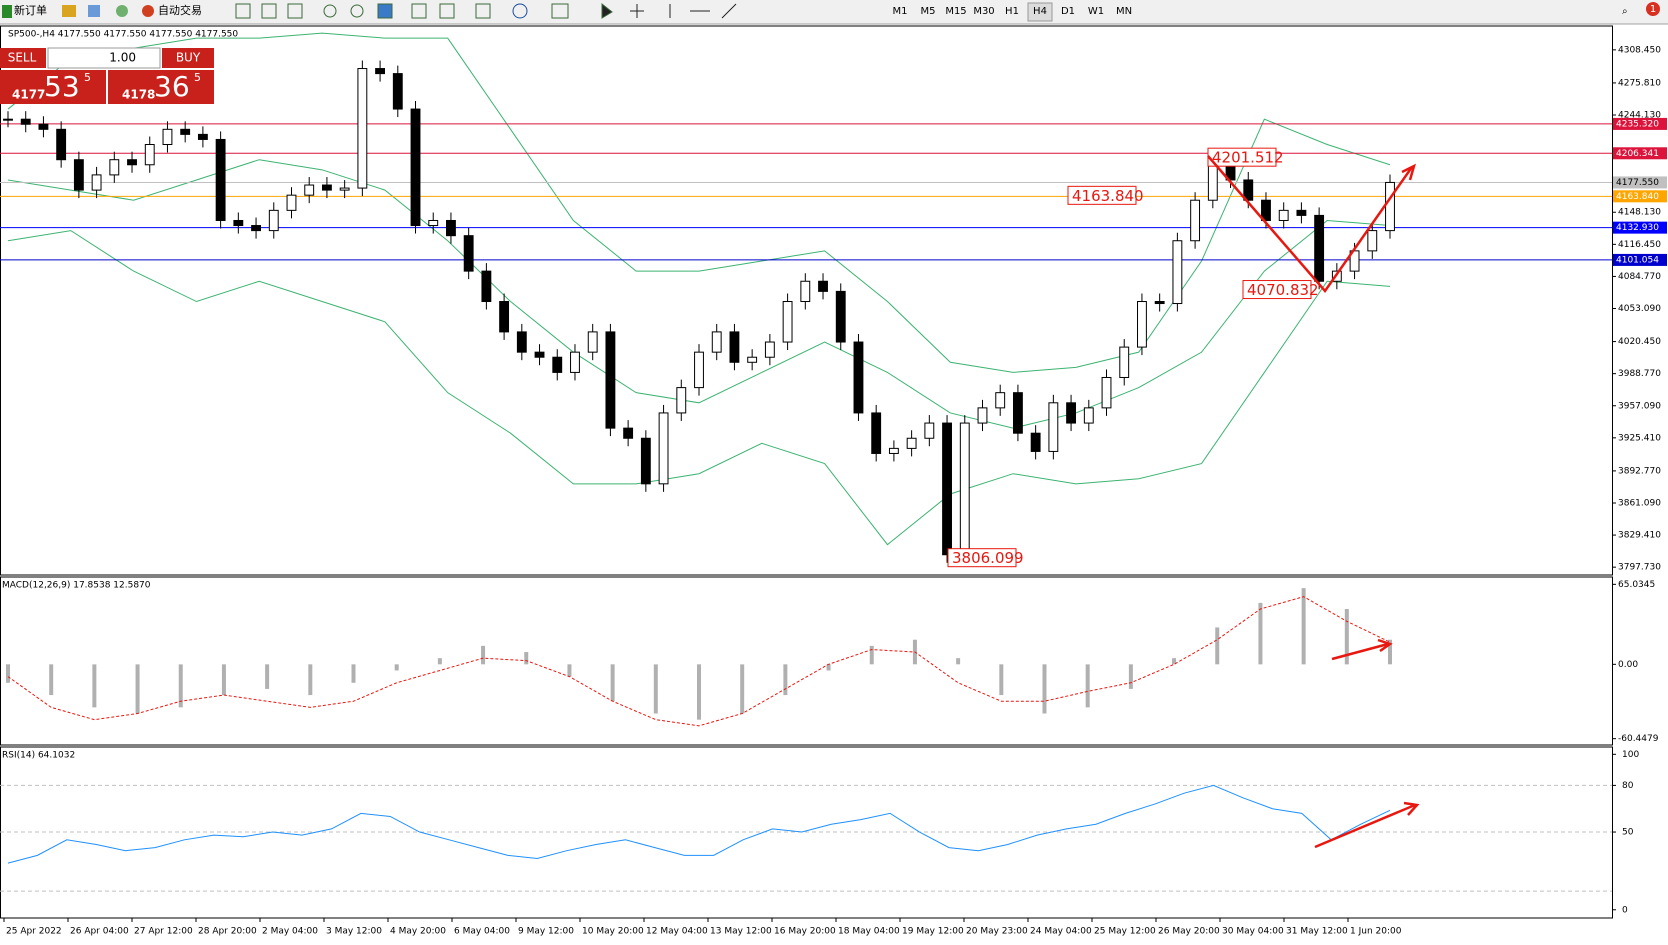 The image size is (1668, 945). What do you see at coordinates (1639, 503) in the screenshot?
I see `y-tick-label: 3861.090` at bounding box center [1639, 503].